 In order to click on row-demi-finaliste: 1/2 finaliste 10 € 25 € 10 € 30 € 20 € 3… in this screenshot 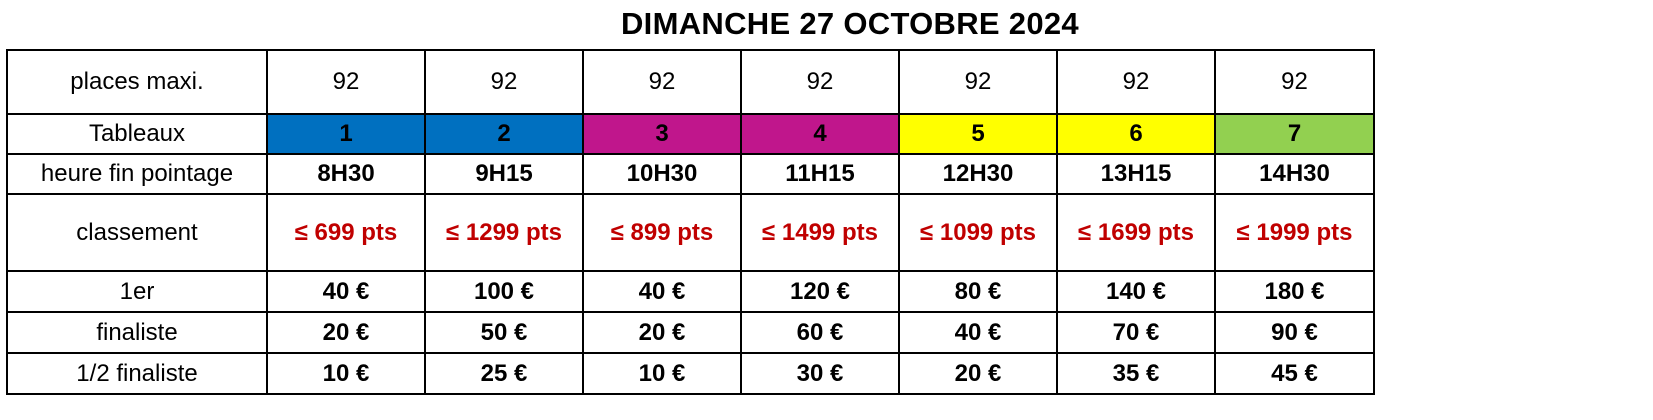, I will do `click(690, 373)`.